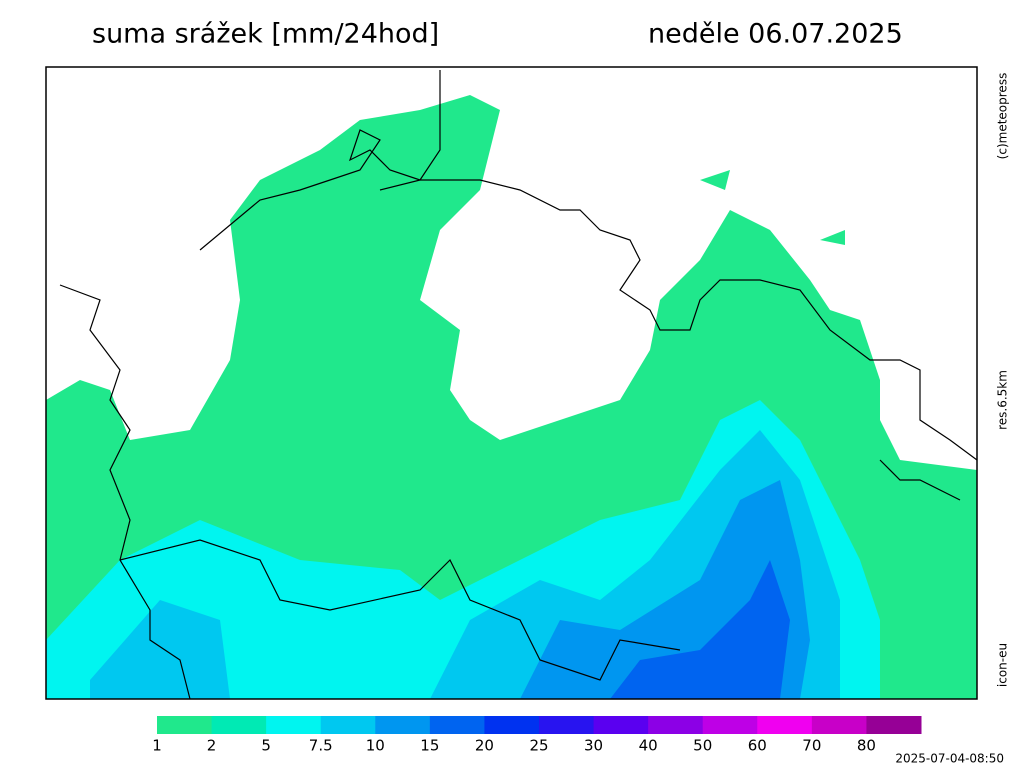 Image resolution: width=1024 pixels, height=768 pixels. What do you see at coordinates (866, 746) in the screenshot?
I see `colorbar-label: 80` at bounding box center [866, 746].